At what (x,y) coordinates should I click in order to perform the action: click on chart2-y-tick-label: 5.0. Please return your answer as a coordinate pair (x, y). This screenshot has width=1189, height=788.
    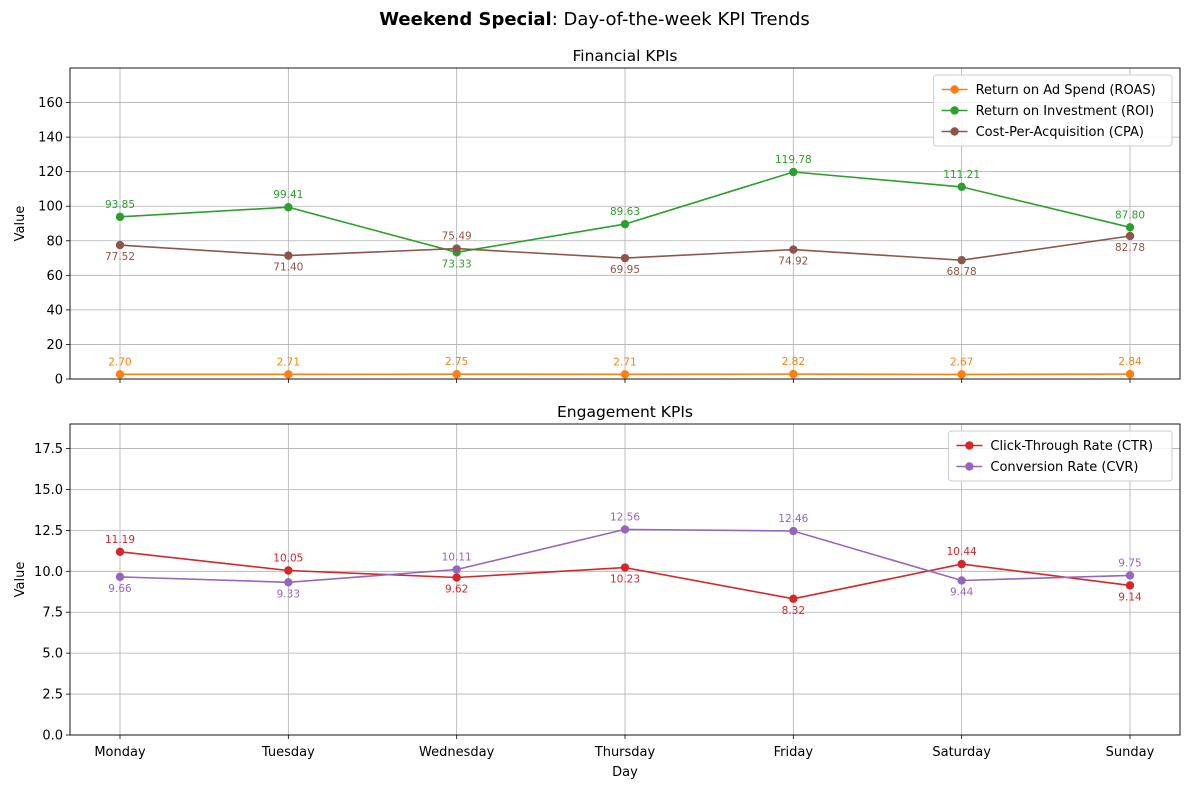
    Looking at the image, I should click on (52, 654).